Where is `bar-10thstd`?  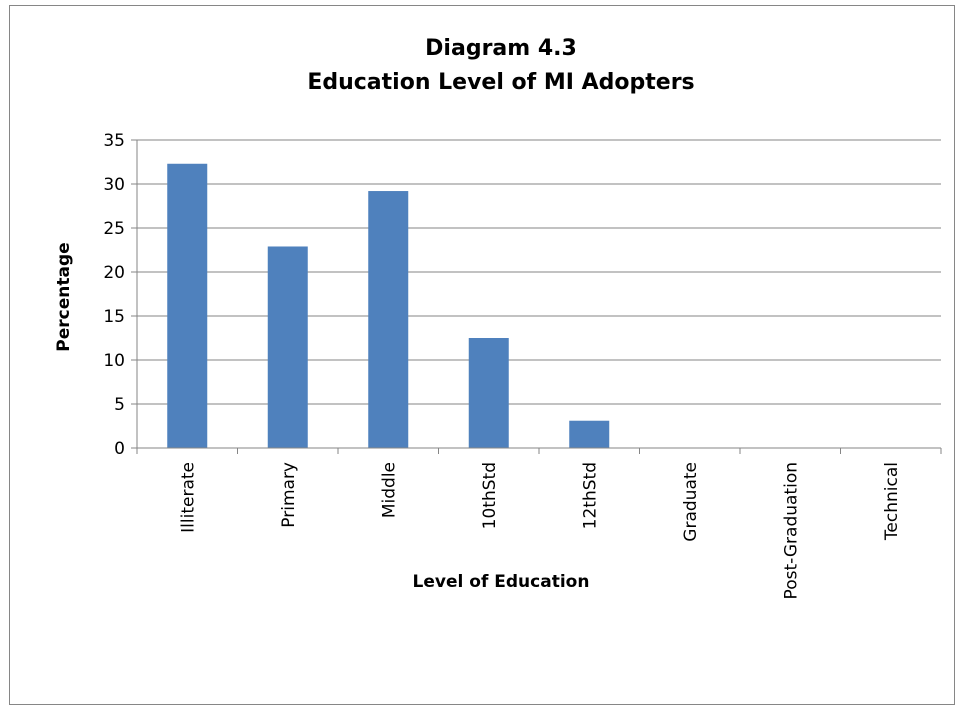
bar-10thstd is located at coordinates (488, 393).